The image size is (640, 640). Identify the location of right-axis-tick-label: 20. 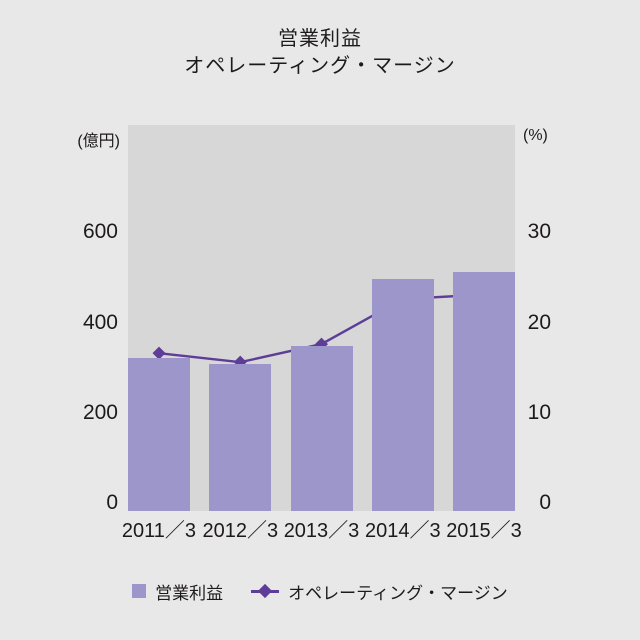
(539, 322).